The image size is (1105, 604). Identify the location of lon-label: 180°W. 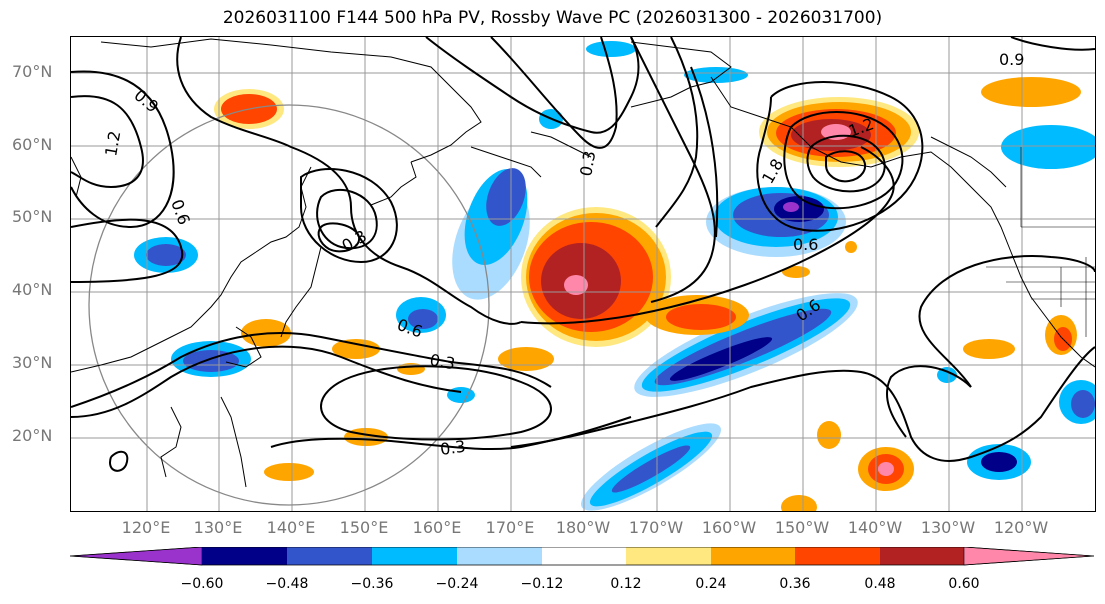
(583, 527).